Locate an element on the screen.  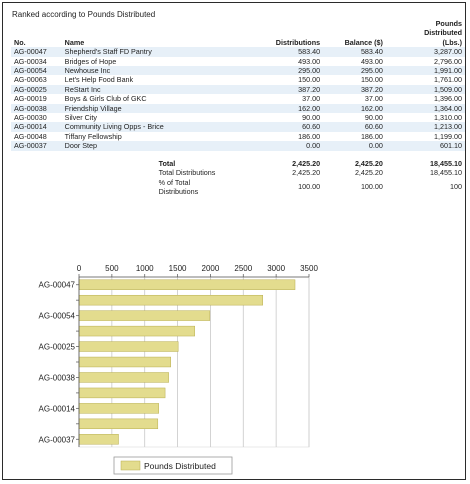
x-tick-label: 2500 is located at coordinates (243, 268).